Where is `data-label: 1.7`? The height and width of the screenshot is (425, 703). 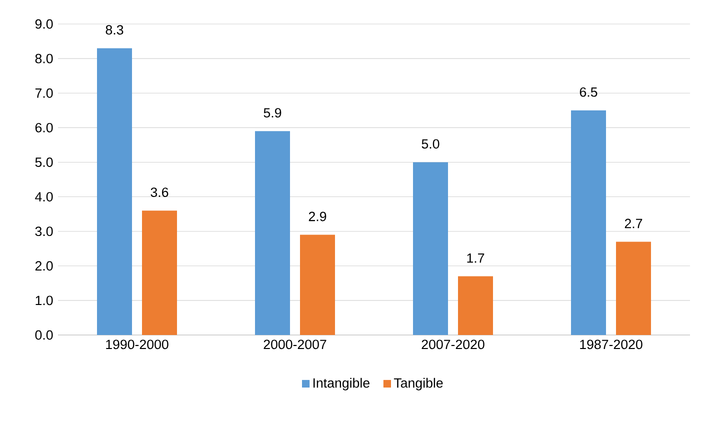
data-label: 1.7 is located at coordinates (475, 258).